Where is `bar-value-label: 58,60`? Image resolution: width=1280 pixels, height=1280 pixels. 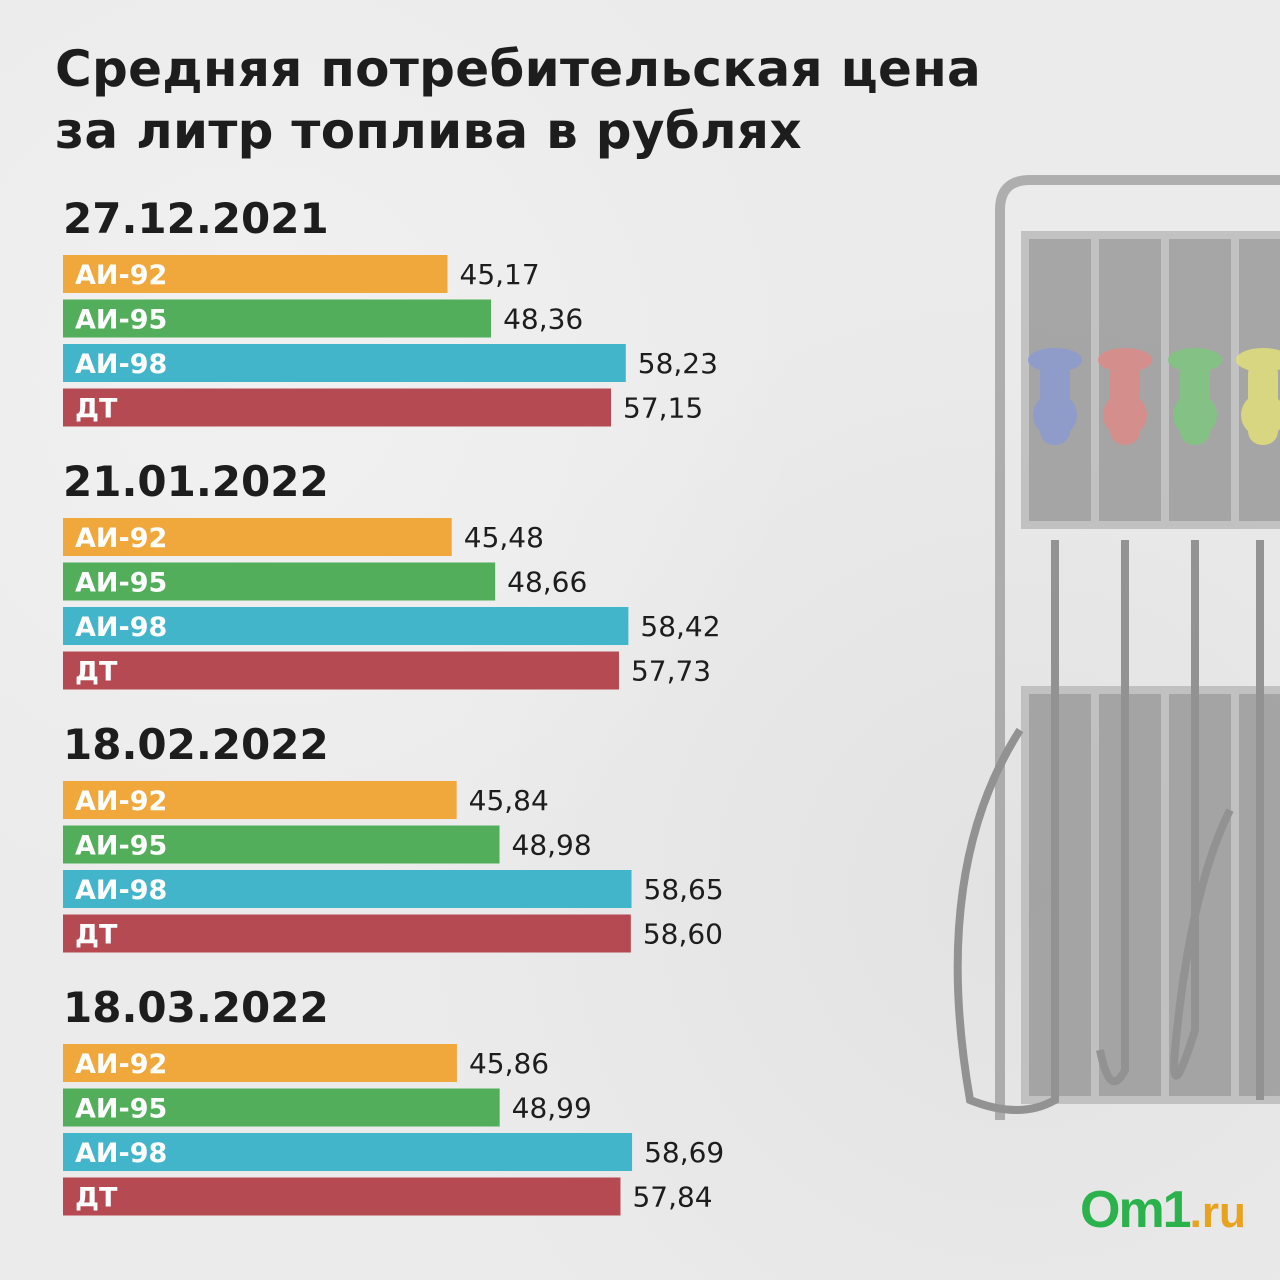
bar-value-label: 58,60 is located at coordinates (683, 934).